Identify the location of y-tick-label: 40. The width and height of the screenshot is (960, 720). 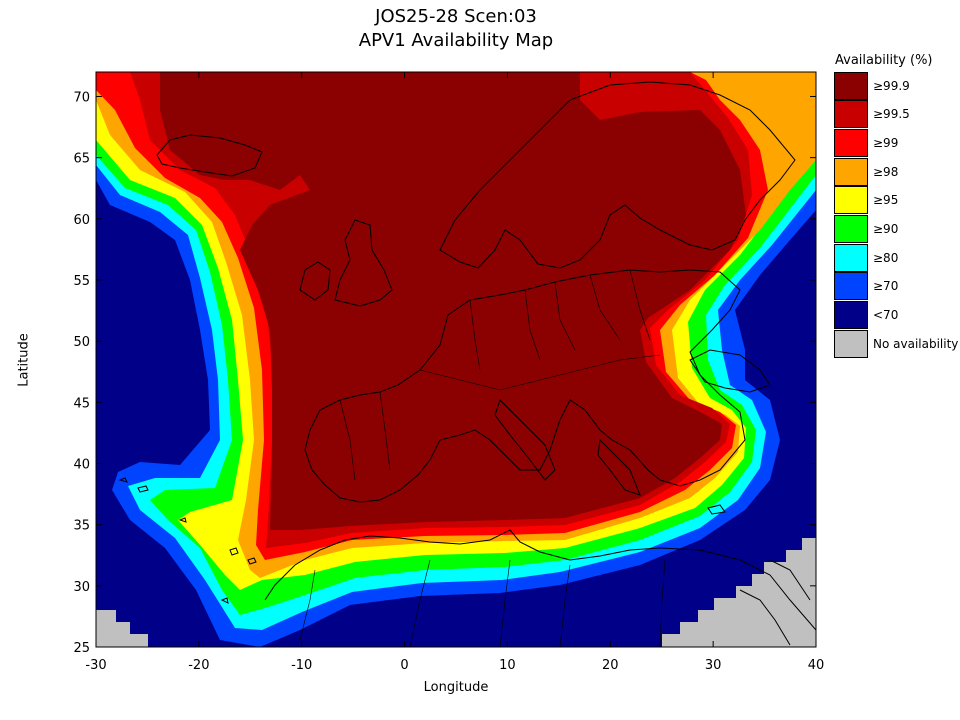
(81, 464).